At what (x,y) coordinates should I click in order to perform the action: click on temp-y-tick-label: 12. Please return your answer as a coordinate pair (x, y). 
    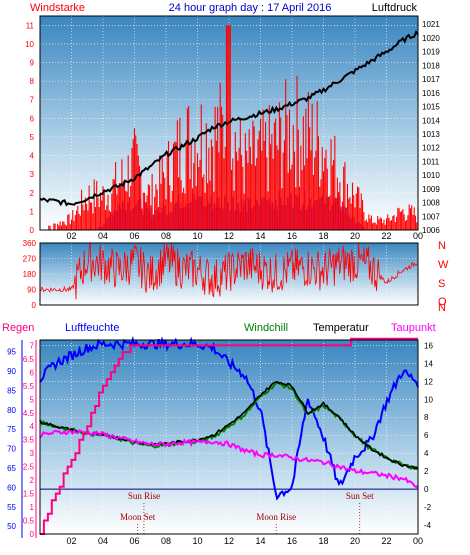
    Looking at the image, I should click on (428, 381).